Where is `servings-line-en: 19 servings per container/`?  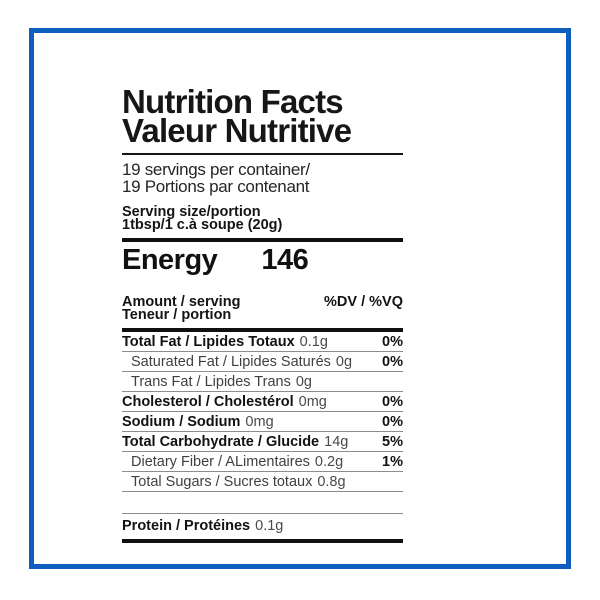
servings-line-en: 19 servings per container/ is located at coordinates (216, 169).